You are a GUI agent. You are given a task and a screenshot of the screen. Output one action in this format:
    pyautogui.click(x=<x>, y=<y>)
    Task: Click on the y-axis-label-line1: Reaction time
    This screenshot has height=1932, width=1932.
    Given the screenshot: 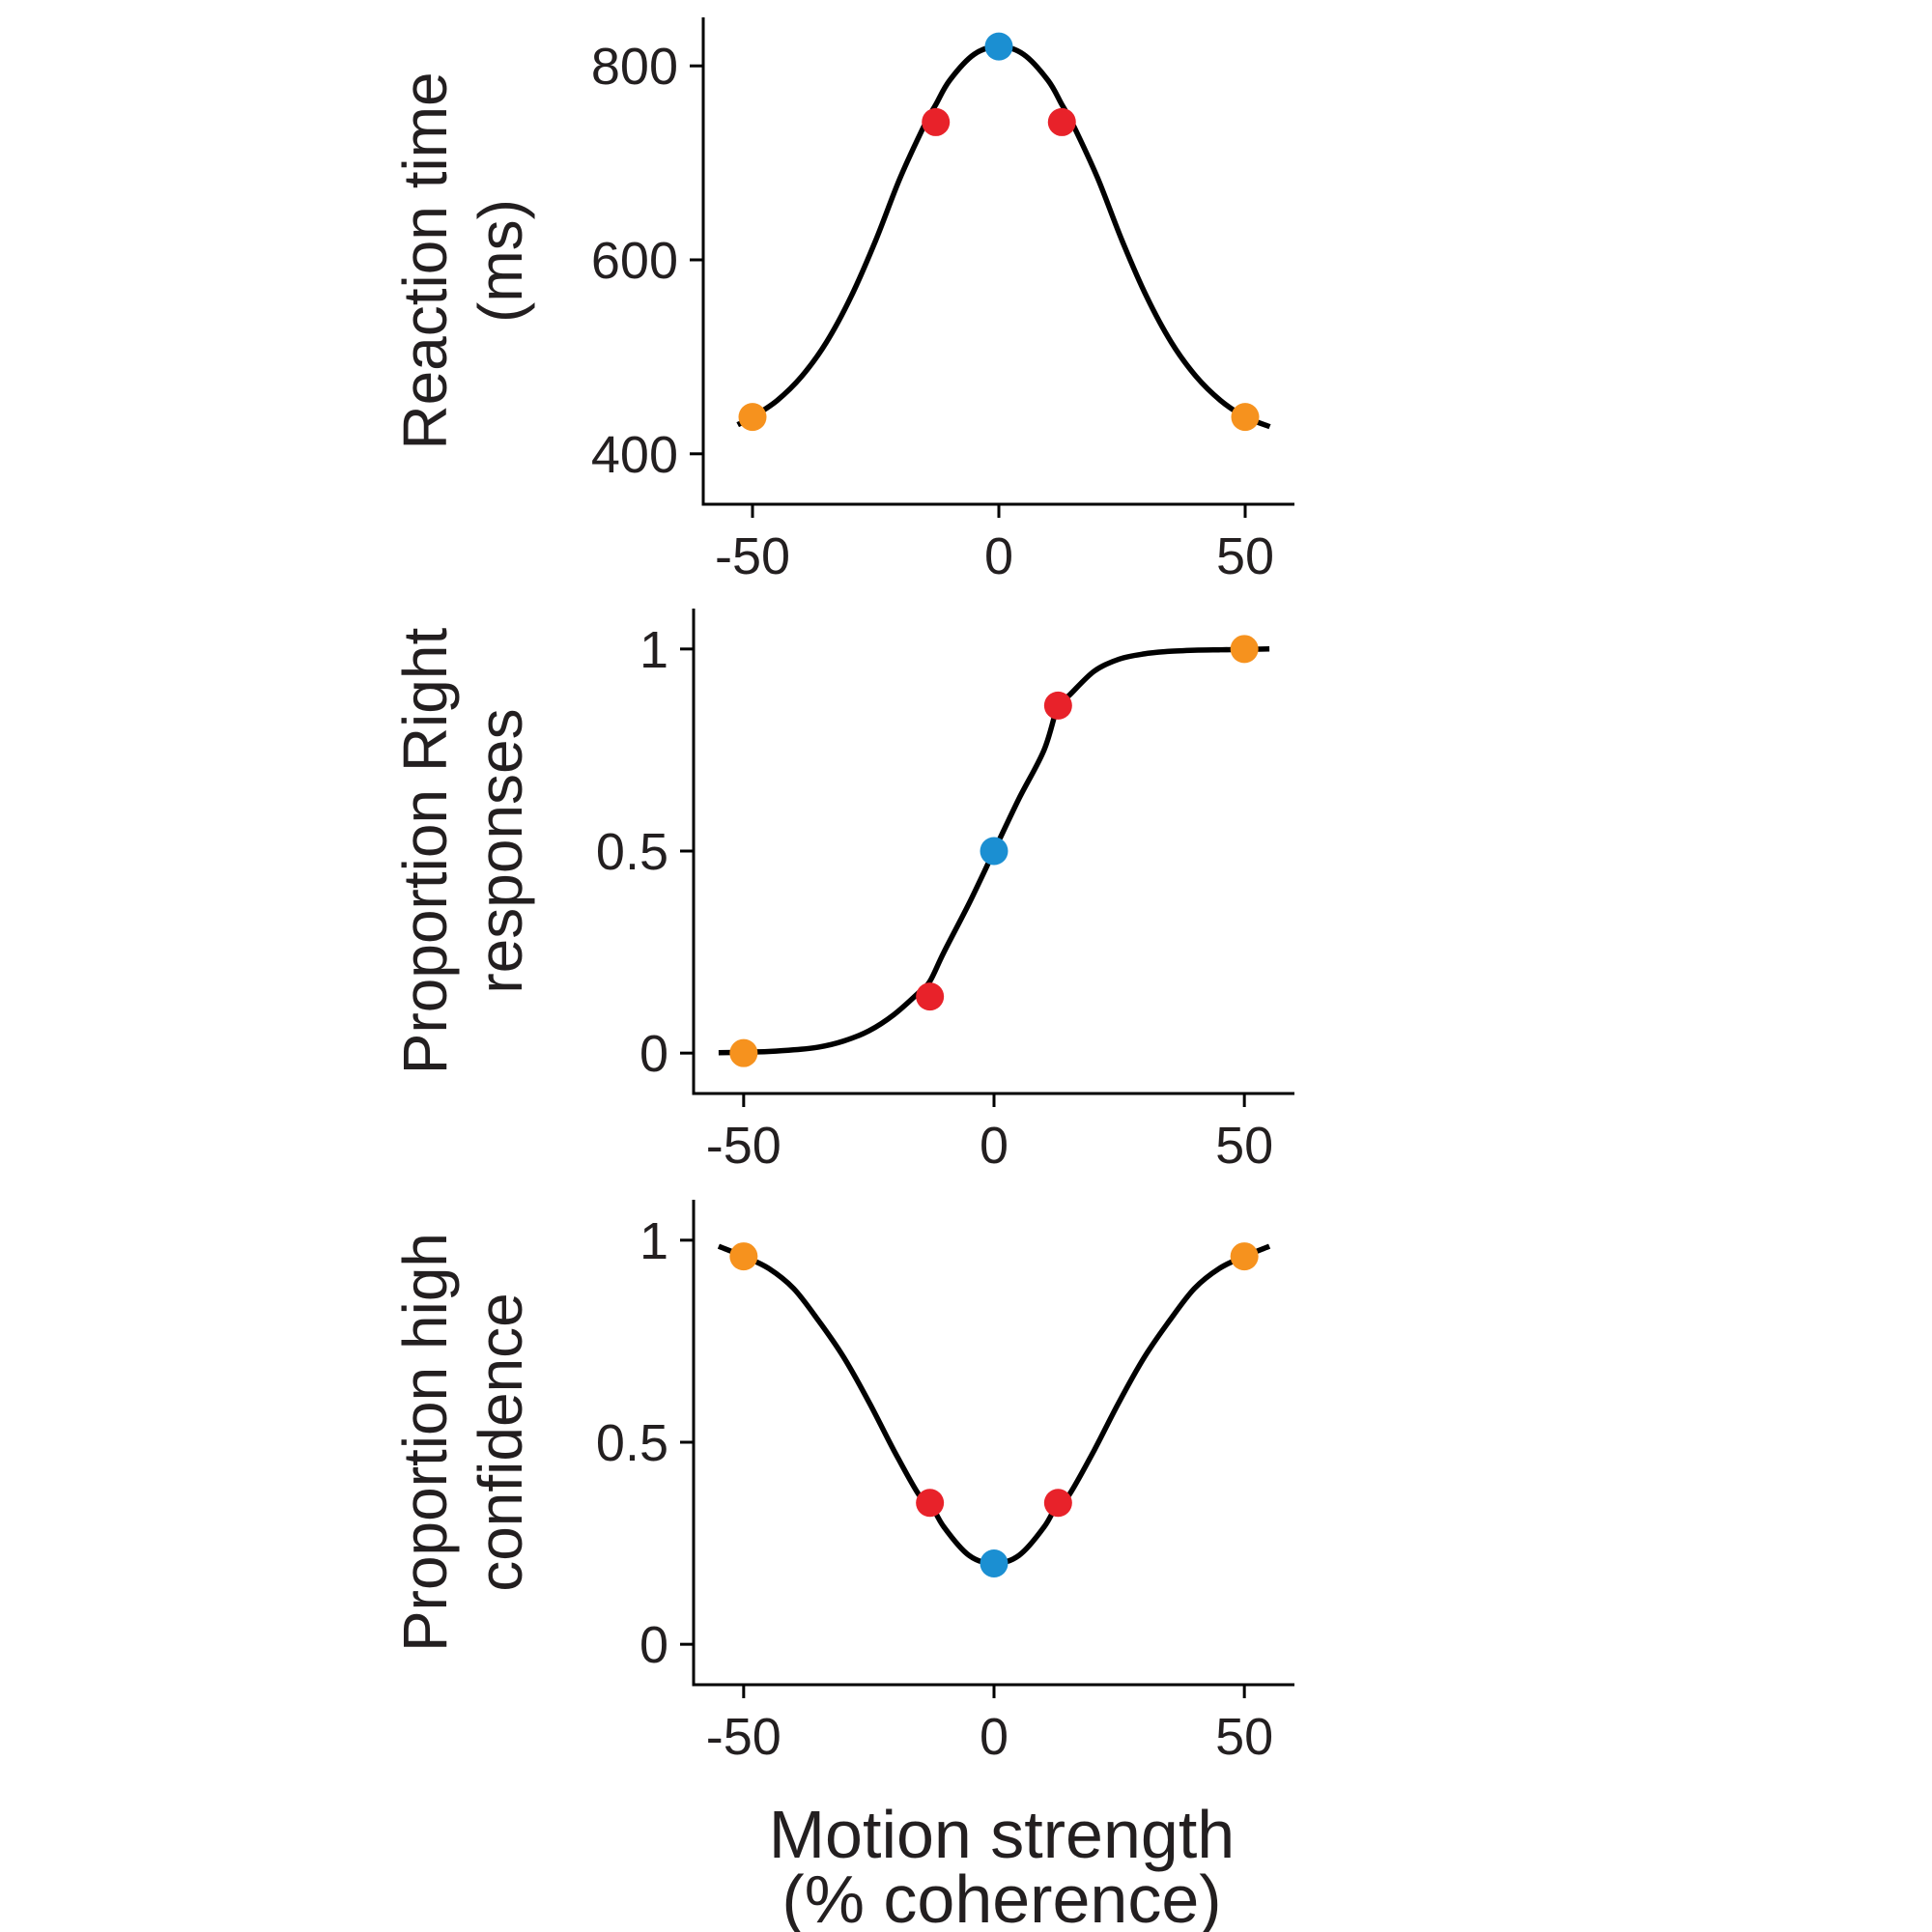 What is the action you would take?
    pyautogui.click(x=425, y=260)
    